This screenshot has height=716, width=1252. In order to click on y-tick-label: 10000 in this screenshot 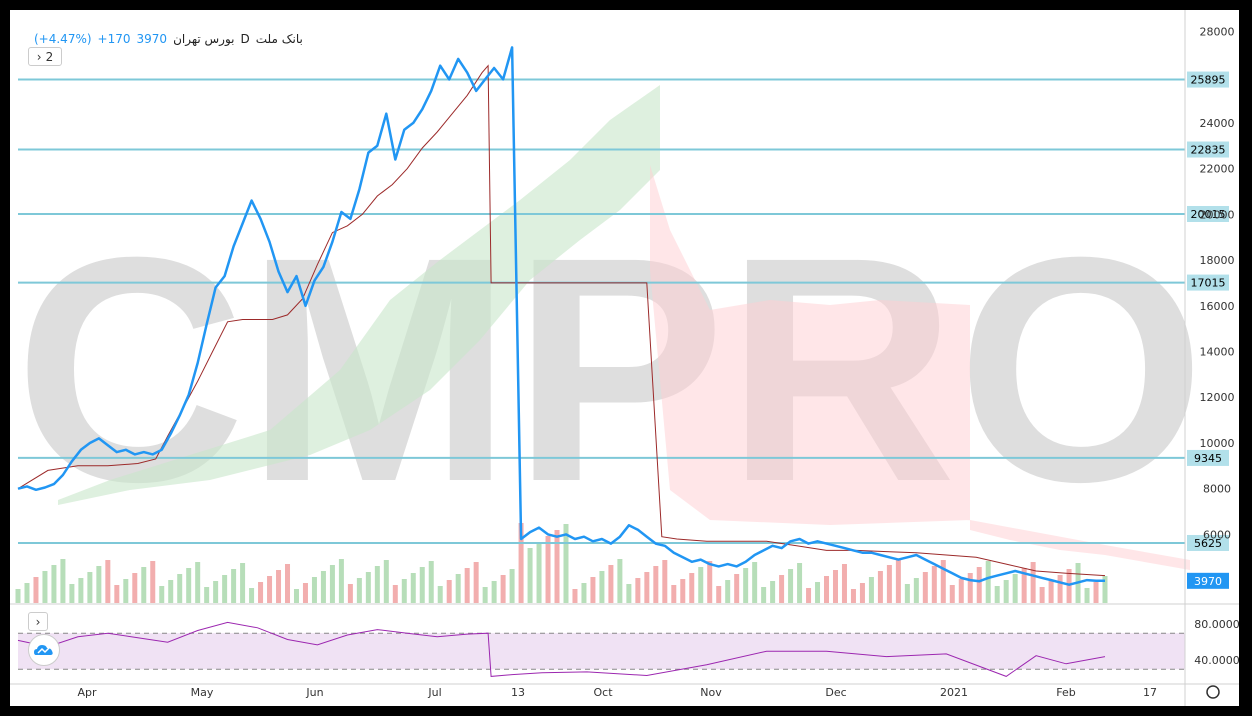, I will do `click(1217, 443)`.